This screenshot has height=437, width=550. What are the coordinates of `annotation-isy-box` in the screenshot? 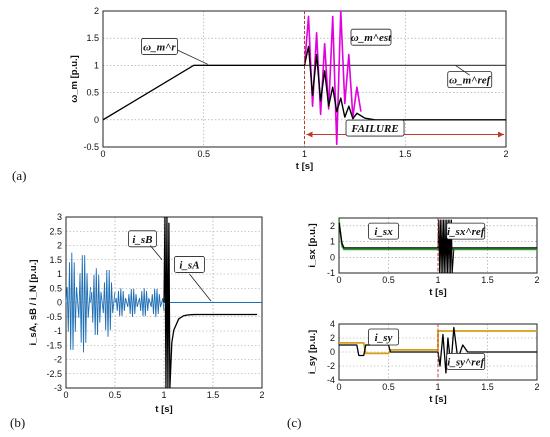 It's located at (383, 337).